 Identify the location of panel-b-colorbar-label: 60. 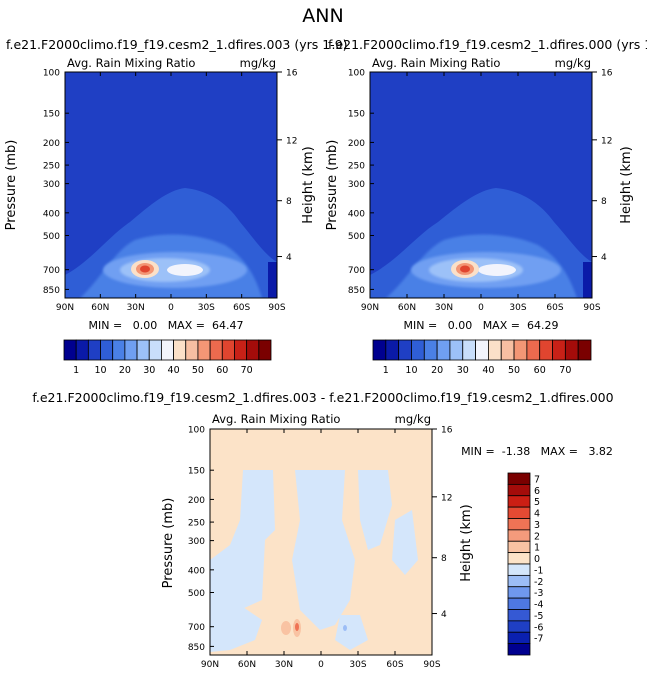
(540, 370).